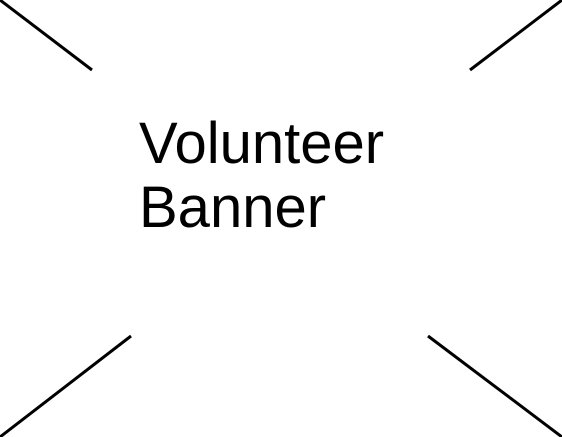  I want to click on cross-line-bottom-right, so click(494, 385).